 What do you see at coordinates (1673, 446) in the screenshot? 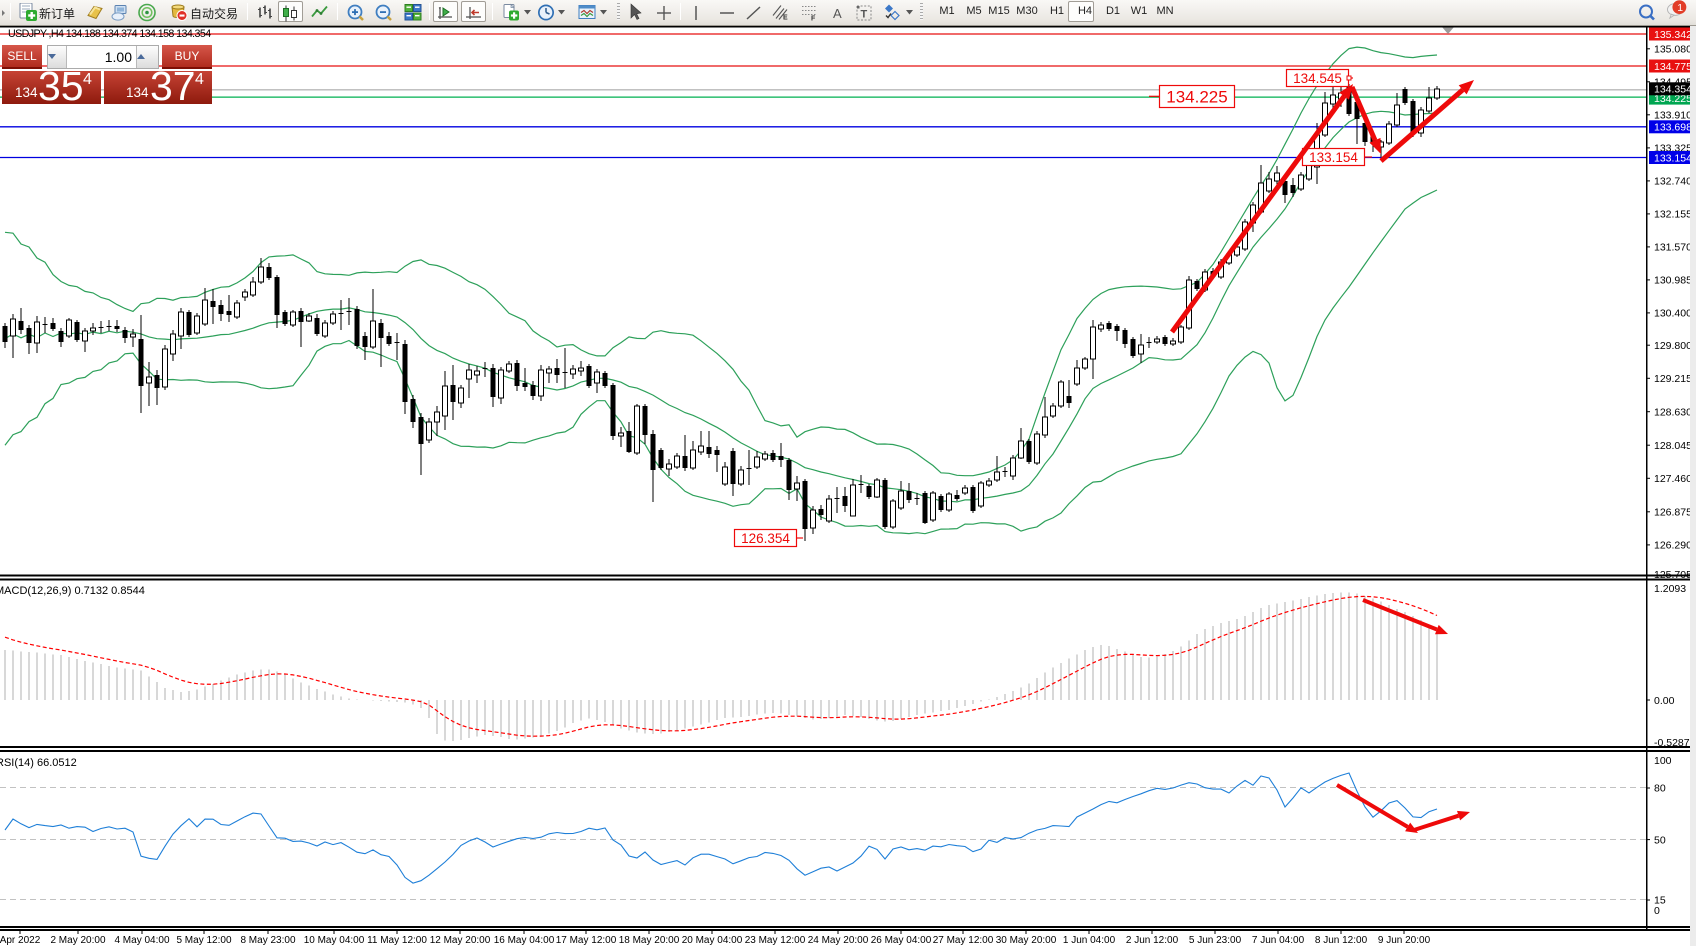
I see `svg-text: 128.045` at bounding box center [1673, 446].